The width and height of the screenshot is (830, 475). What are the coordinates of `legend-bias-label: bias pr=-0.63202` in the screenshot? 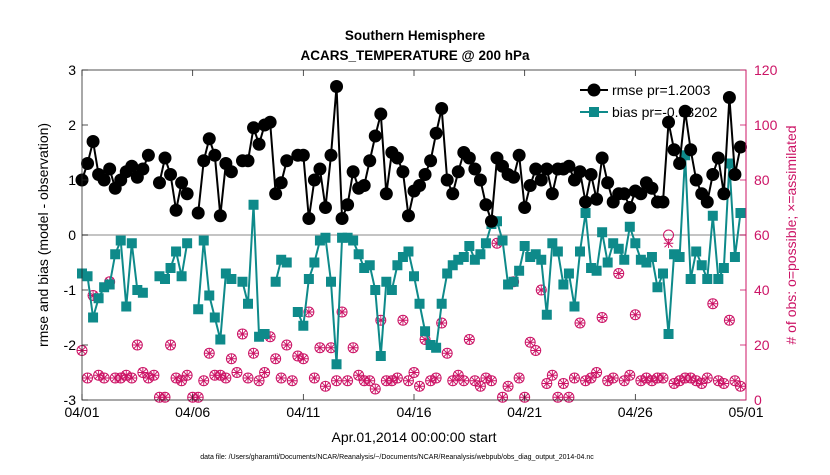 It's located at (665, 112).